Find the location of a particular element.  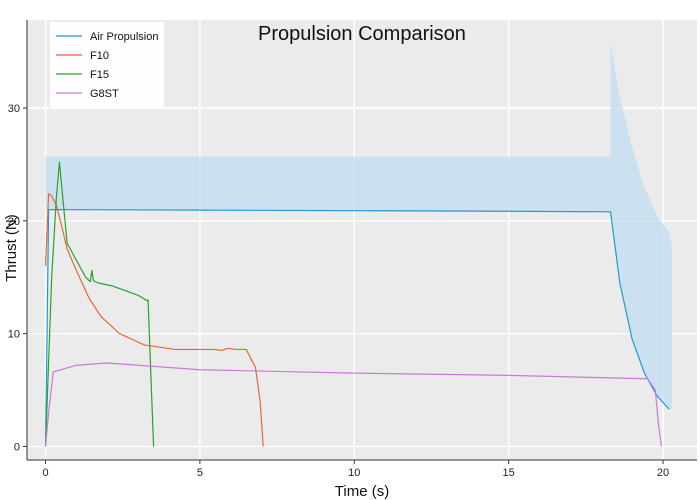

y-tick-label: 0 is located at coordinates (17, 447).